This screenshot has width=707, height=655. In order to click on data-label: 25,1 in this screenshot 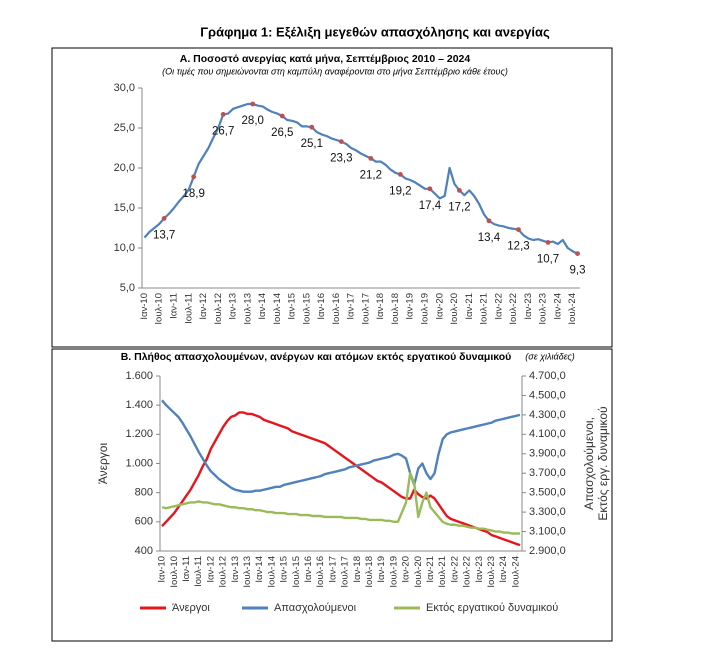, I will do `click(312, 144)`.